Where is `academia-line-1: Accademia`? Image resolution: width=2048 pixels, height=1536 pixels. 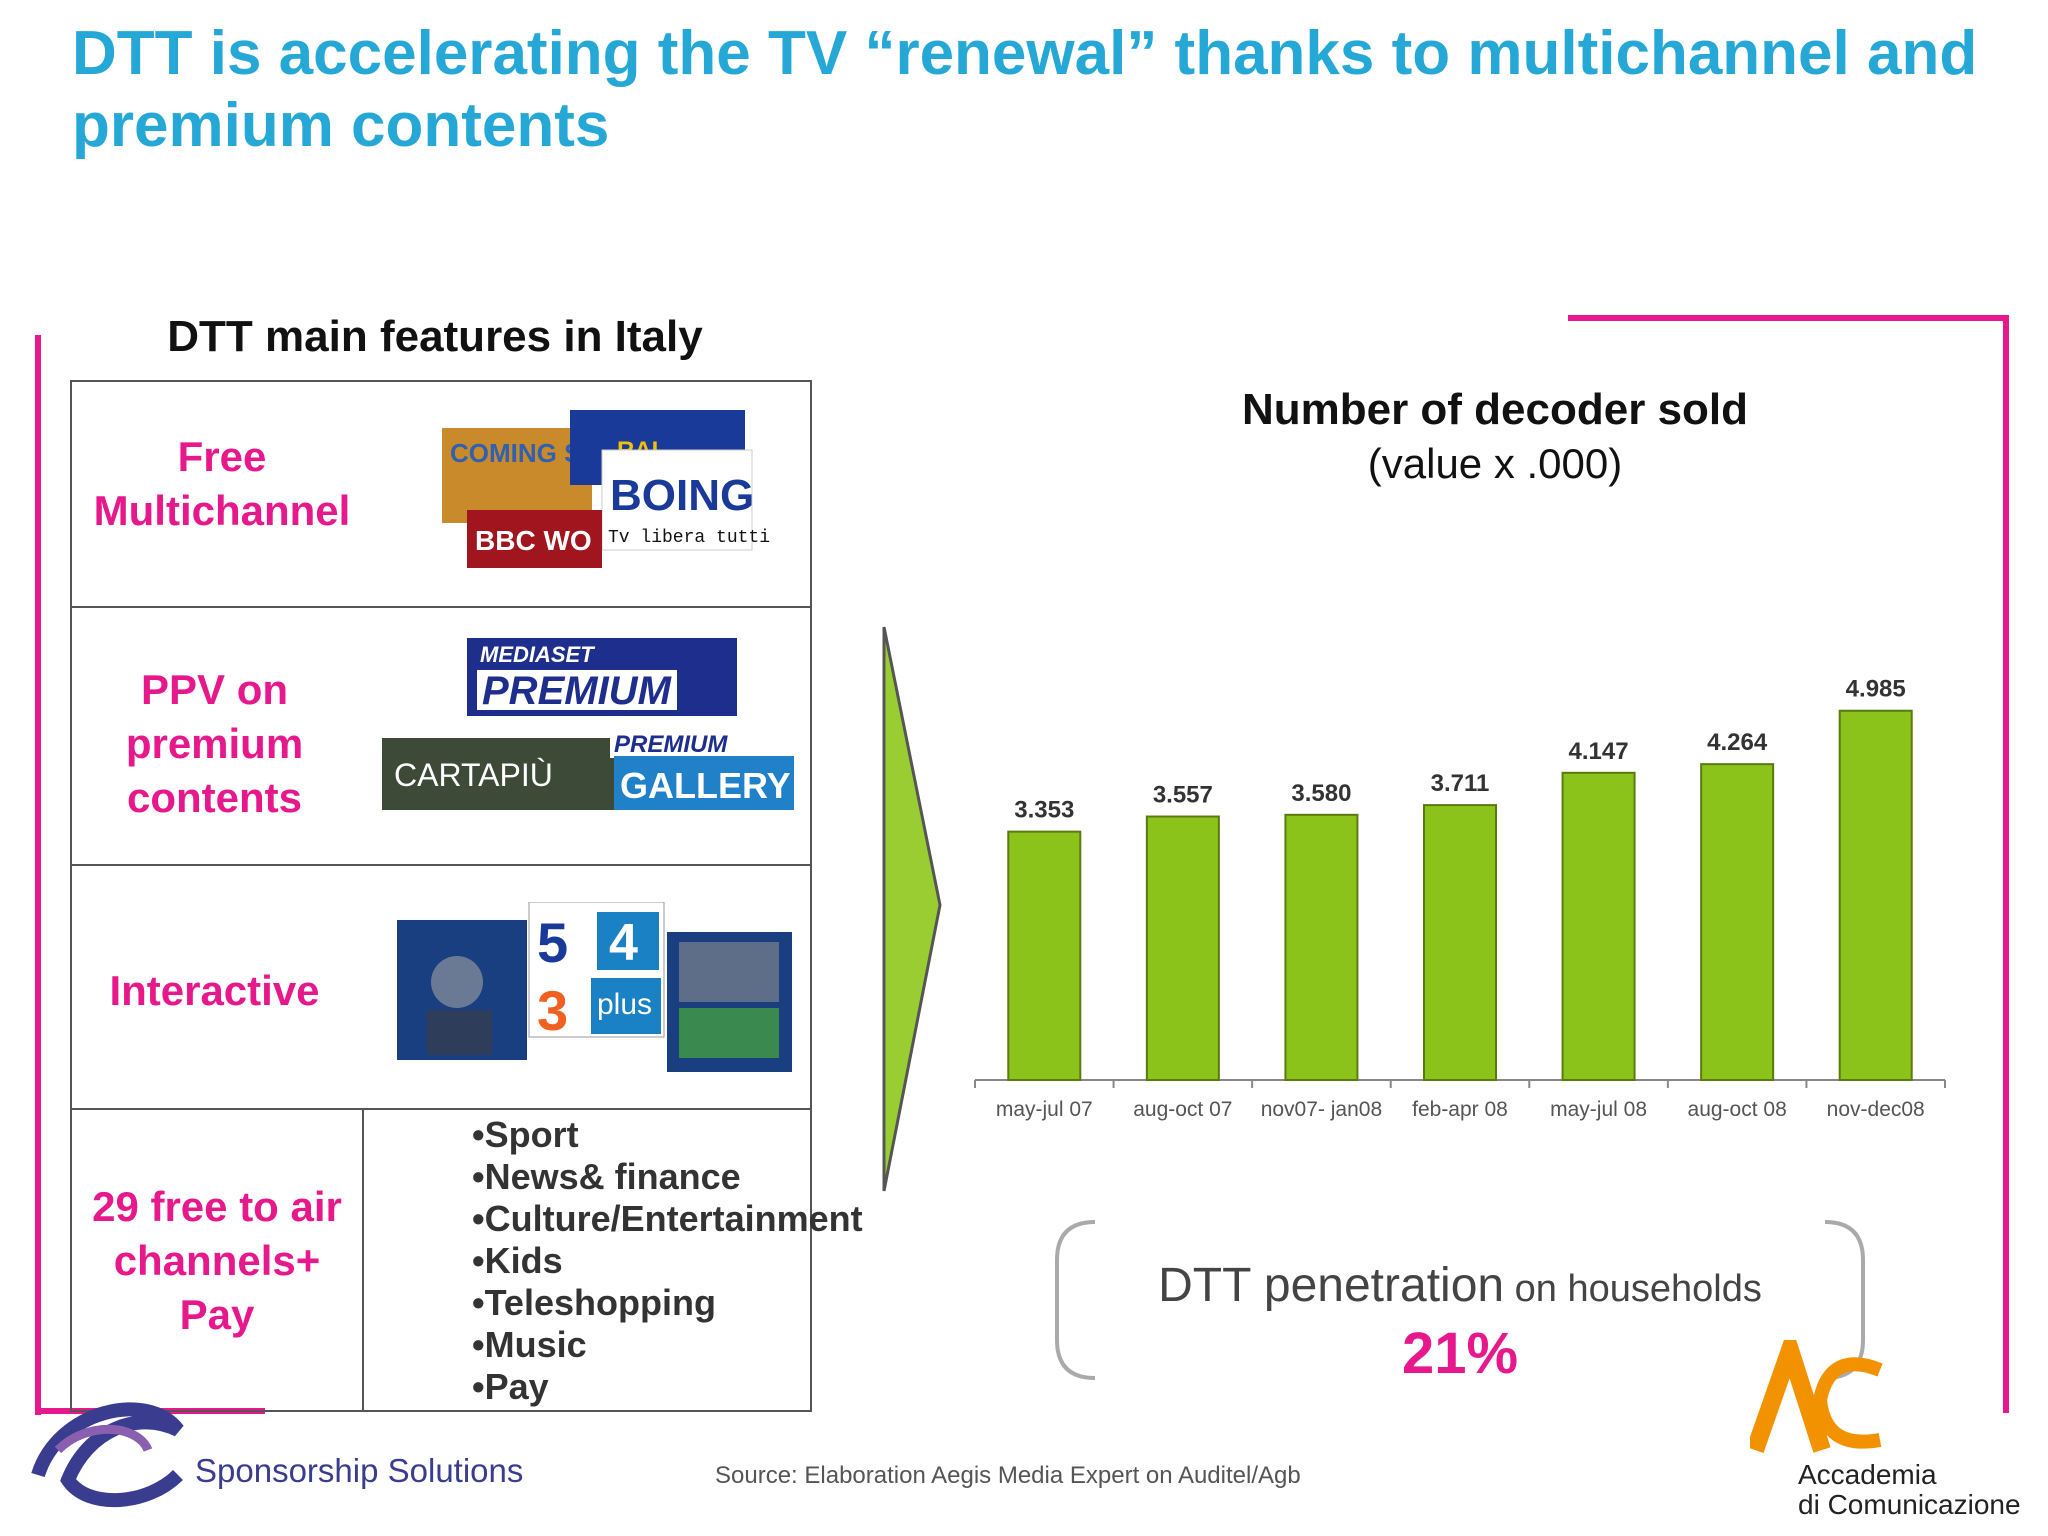
academia-line-1: Accademia is located at coordinates (1867, 1474).